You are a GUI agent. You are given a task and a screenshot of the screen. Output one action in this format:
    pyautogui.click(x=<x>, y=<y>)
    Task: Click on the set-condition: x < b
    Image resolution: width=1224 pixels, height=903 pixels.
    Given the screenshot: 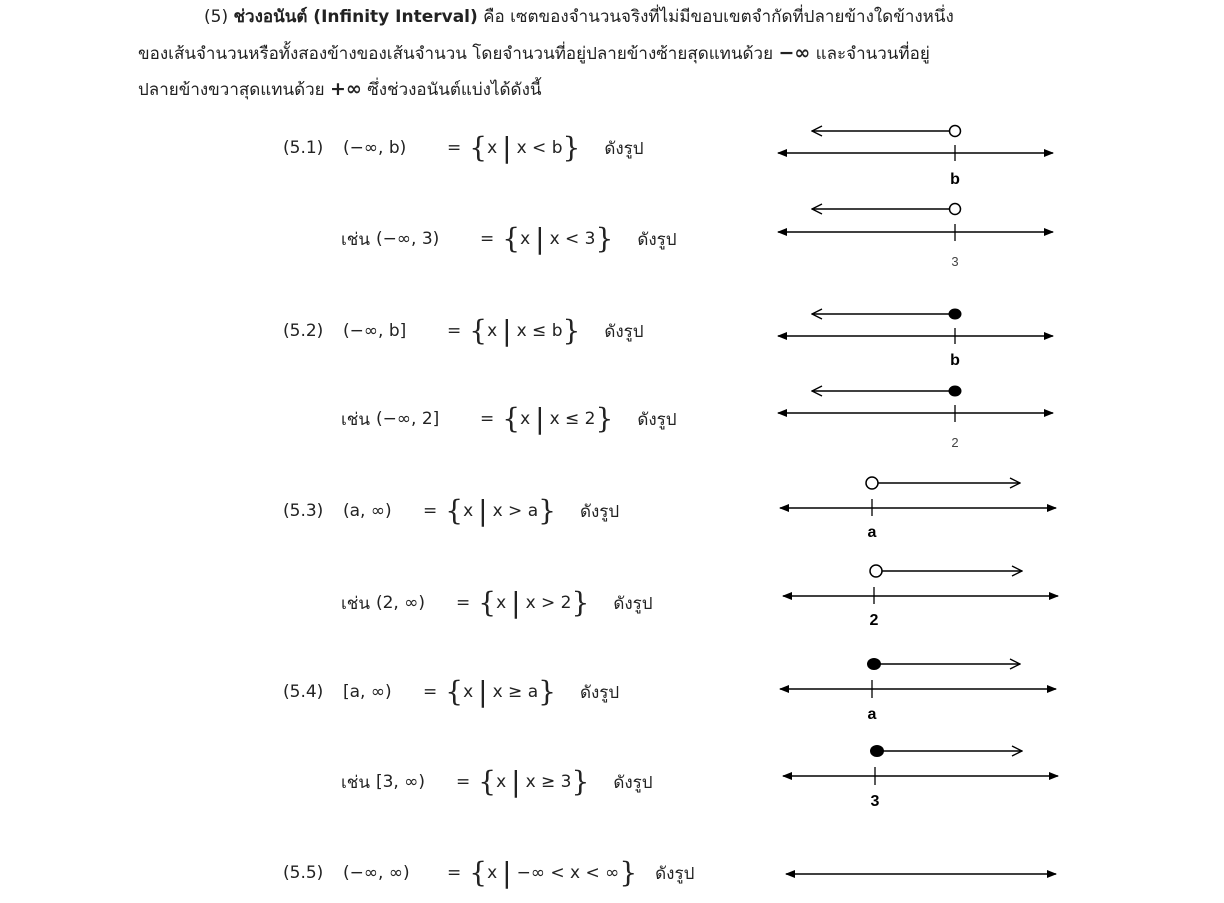 What is the action you would take?
    pyautogui.click(x=539, y=148)
    